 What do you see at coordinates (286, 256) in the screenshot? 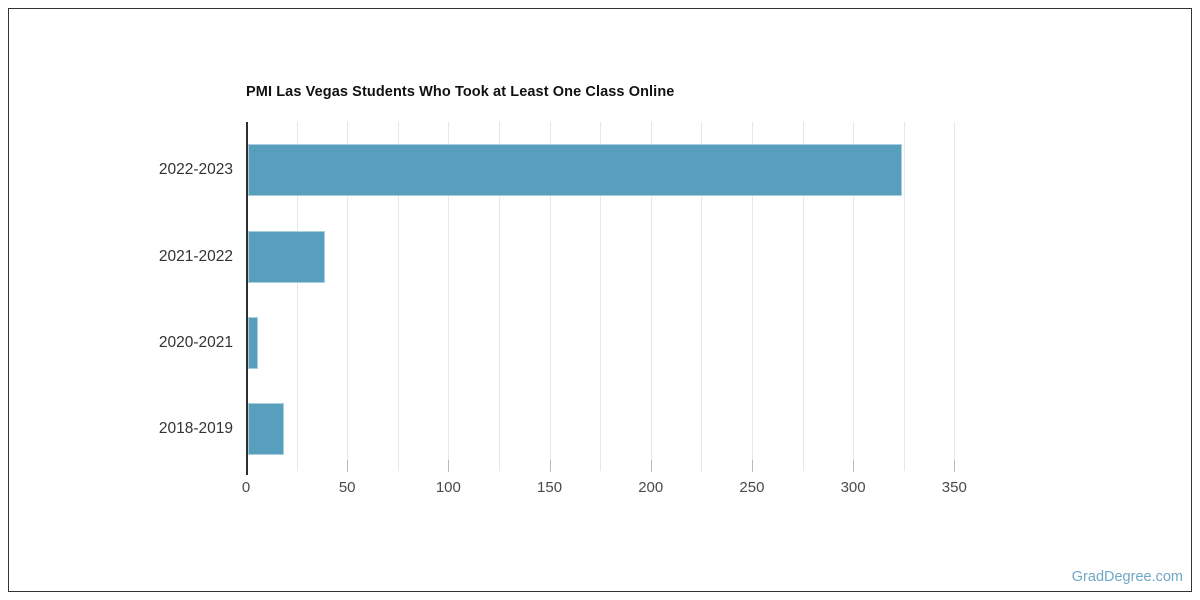
I see `bar-2021-2022` at bounding box center [286, 256].